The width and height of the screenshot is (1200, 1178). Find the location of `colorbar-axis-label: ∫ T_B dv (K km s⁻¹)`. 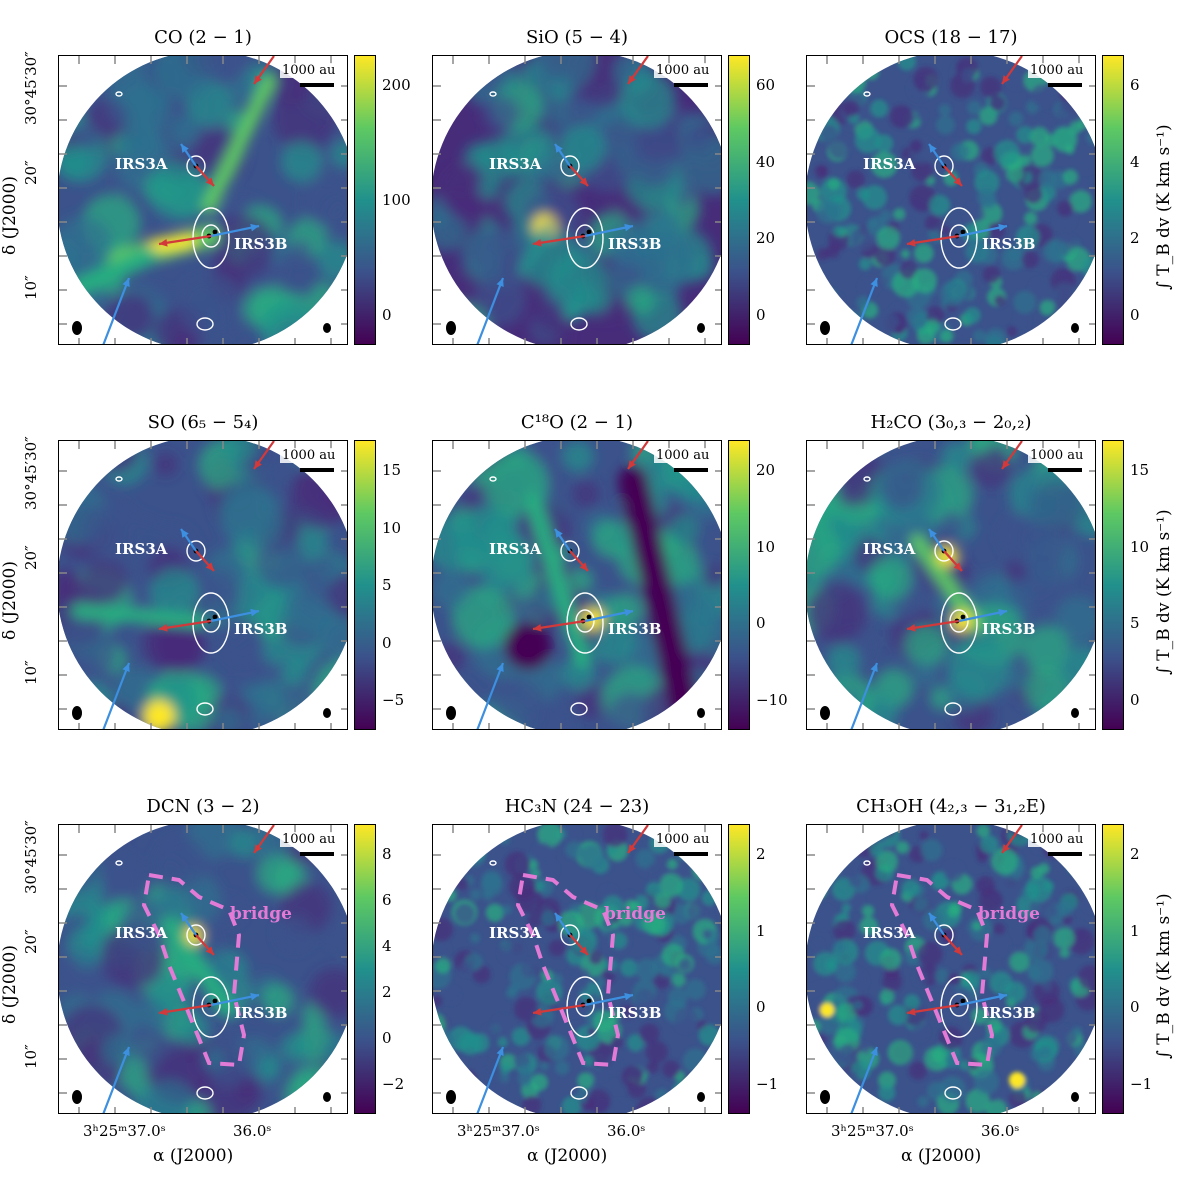

colorbar-axis-label: ∫ T_B dv (K km s⁻¹) is located at coordinates (1164, 592).